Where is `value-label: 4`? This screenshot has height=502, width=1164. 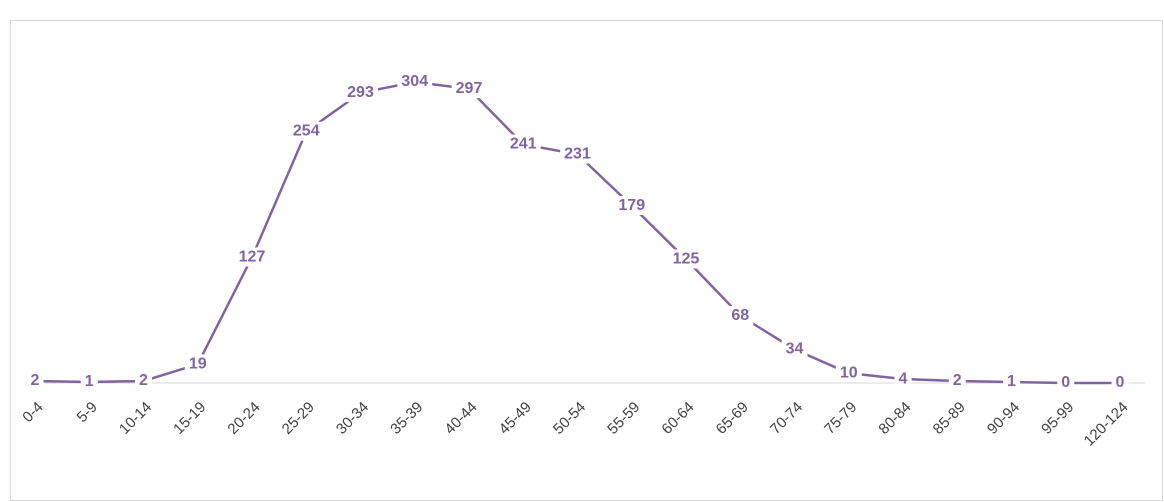
value-label: 4 is located at coordinates (903, 378).